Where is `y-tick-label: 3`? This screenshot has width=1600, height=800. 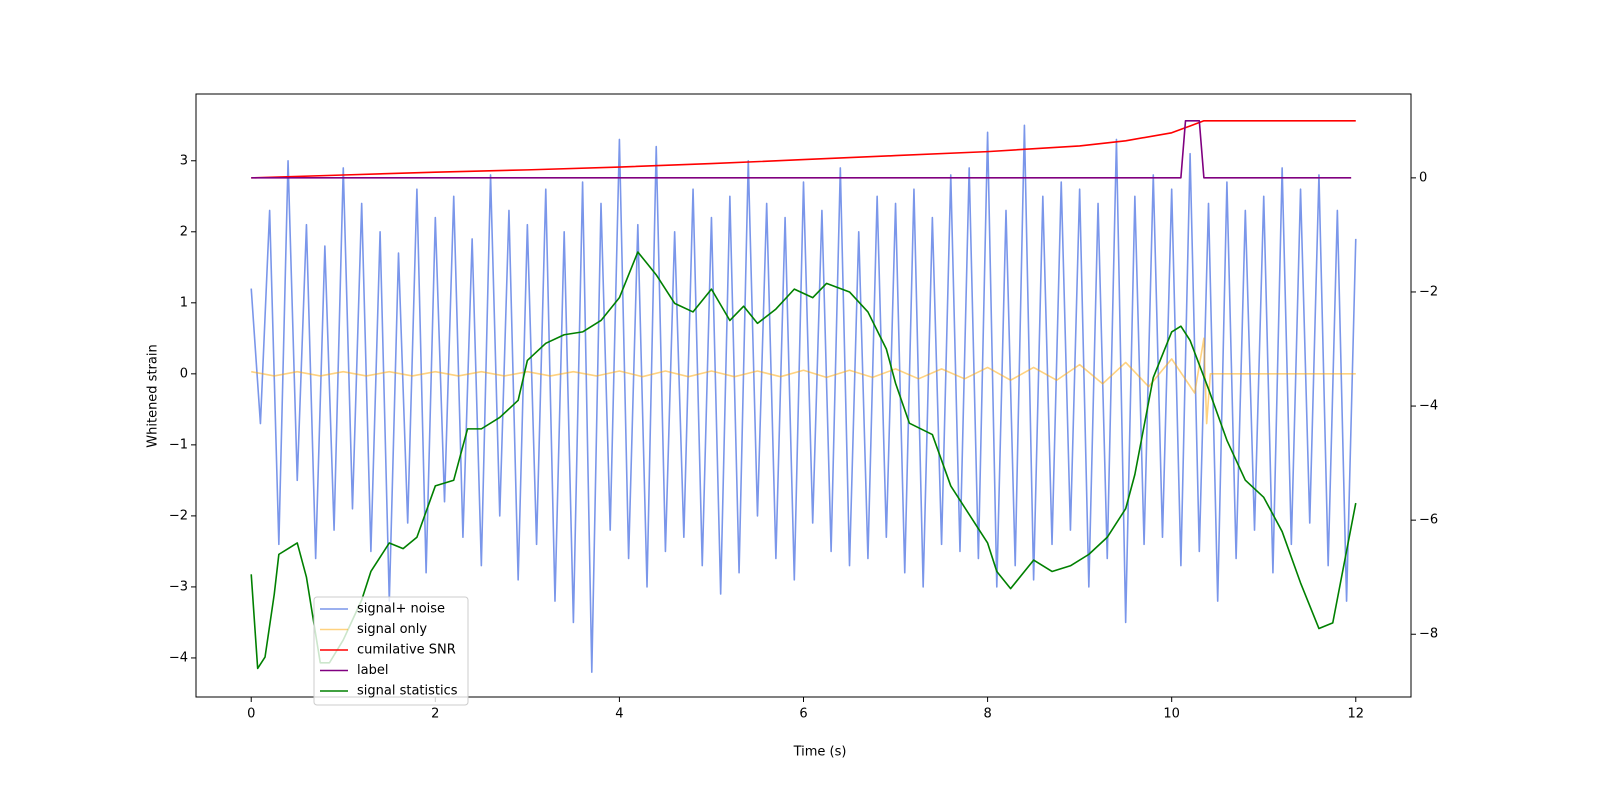
y-tick-label: 3 is located at coordinates (184, 160).